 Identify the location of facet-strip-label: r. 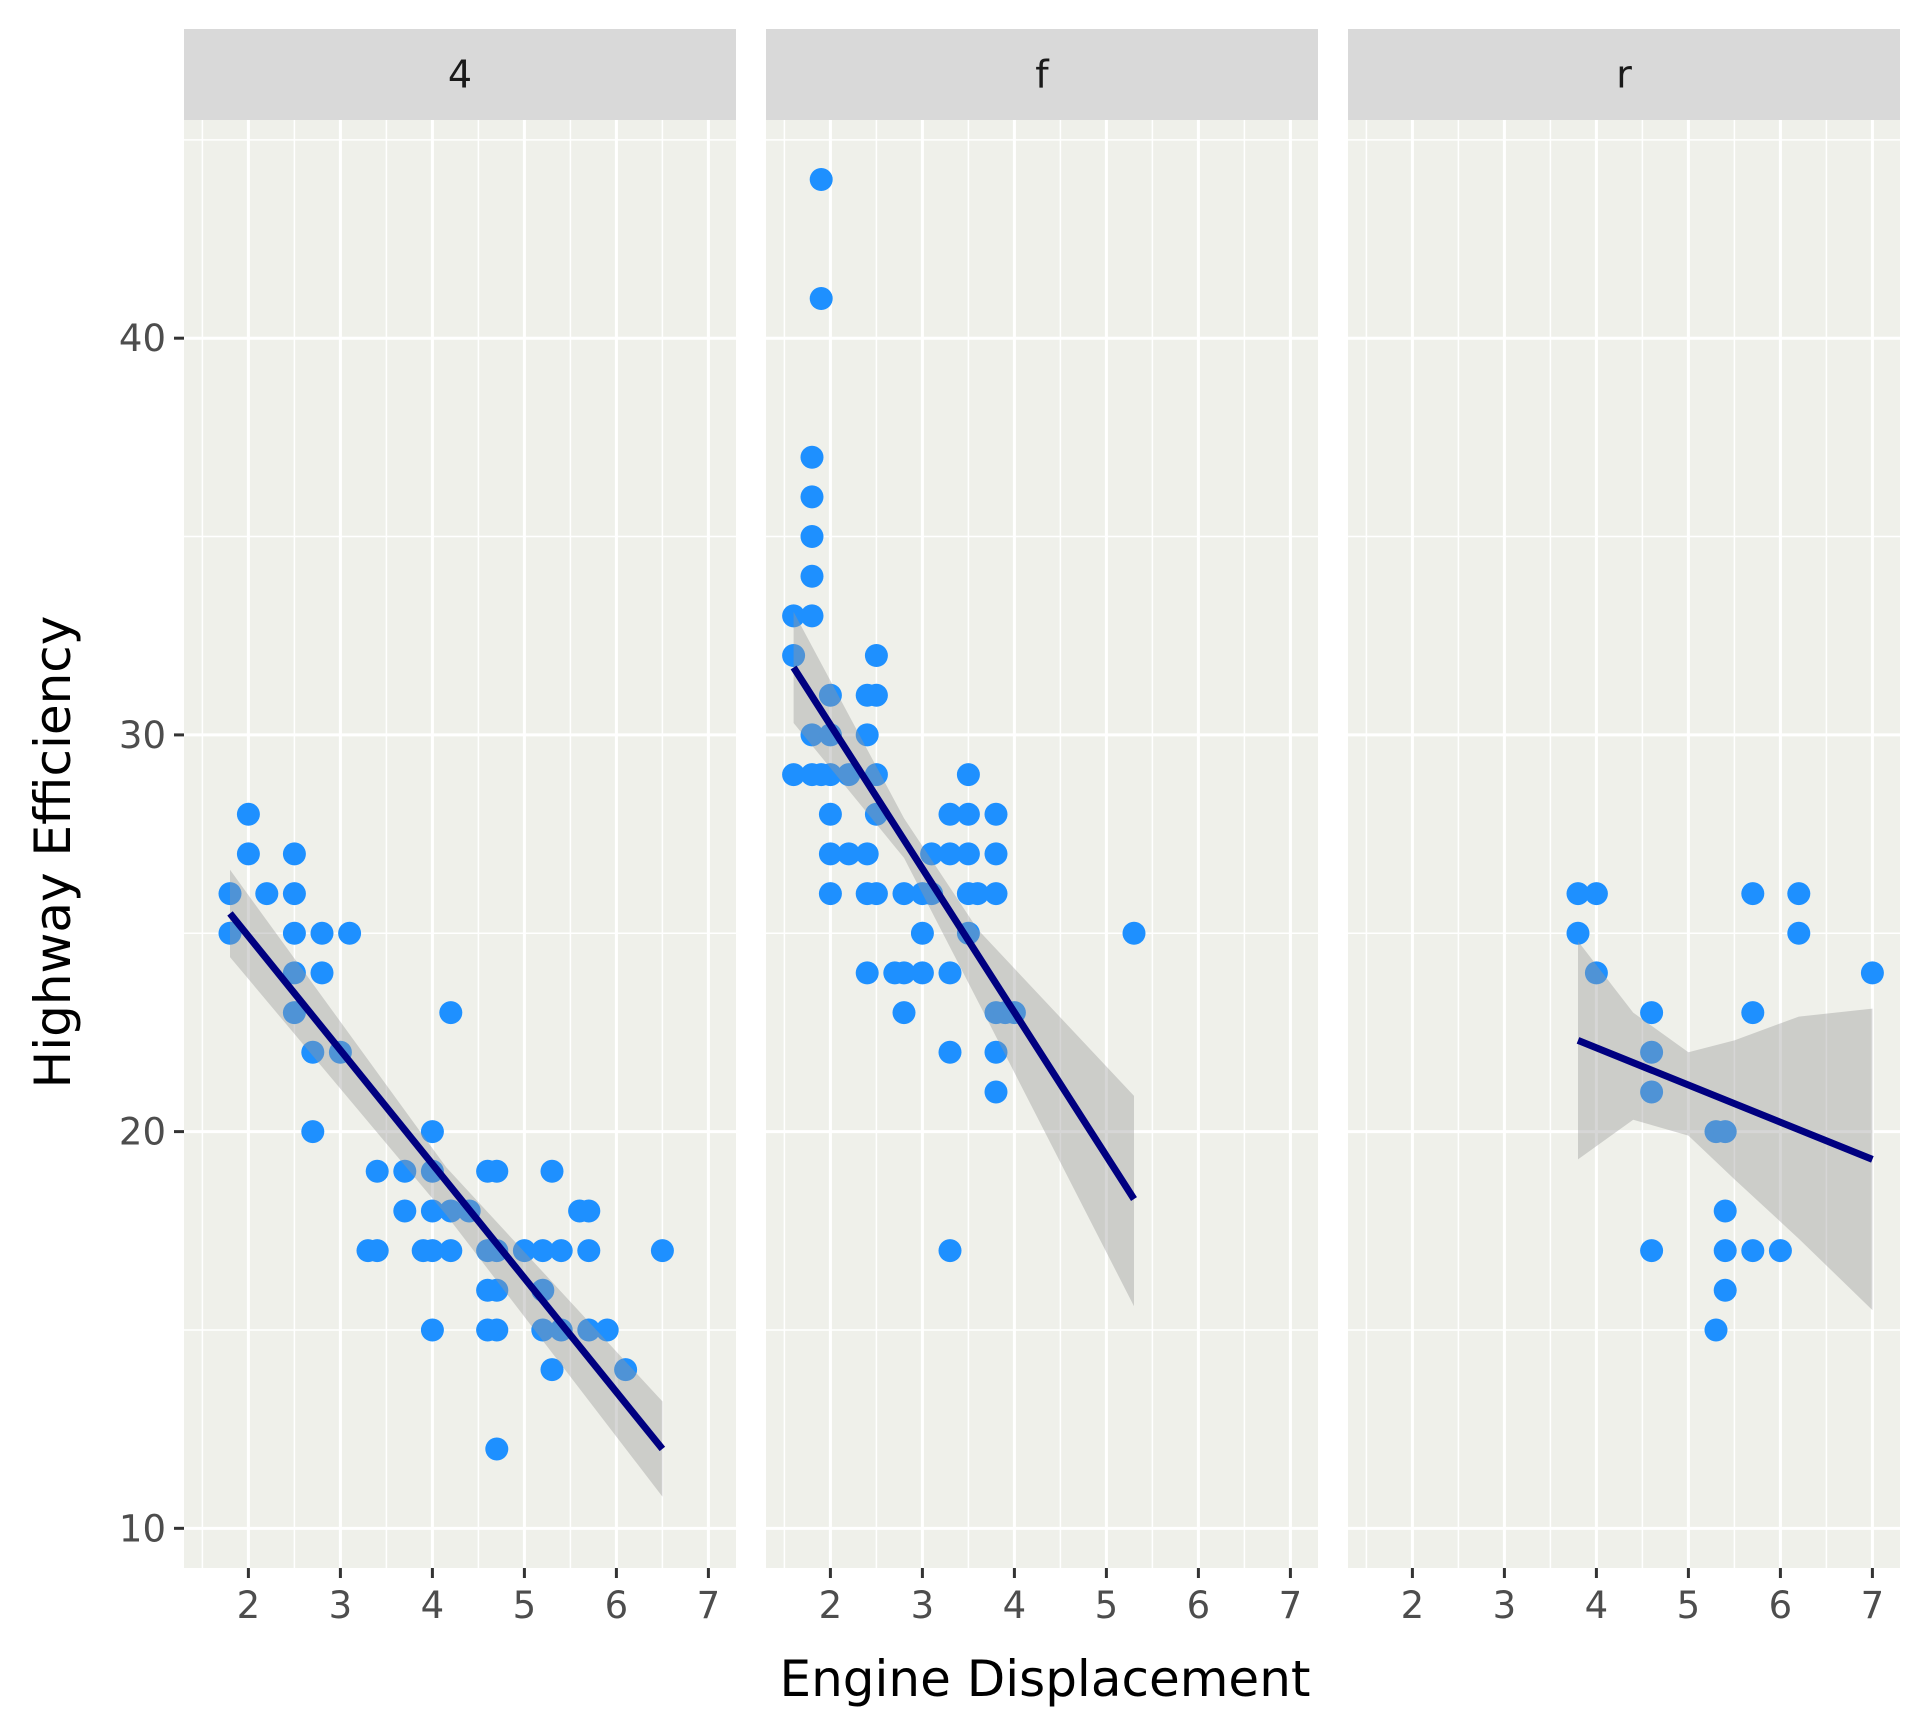
(1624, 75).